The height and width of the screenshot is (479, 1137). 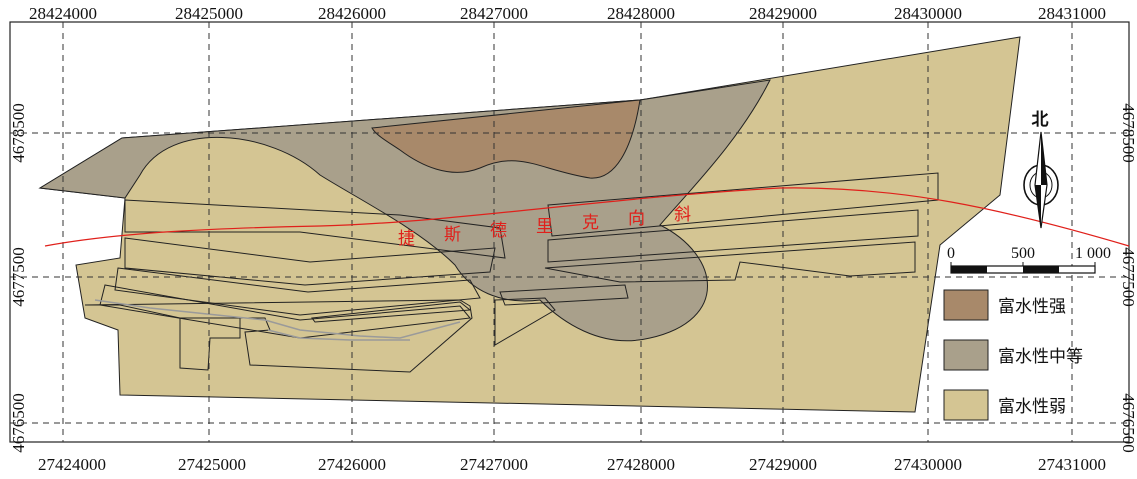 I want to click on syncline-char: 捷, so click(x=406, y=238).